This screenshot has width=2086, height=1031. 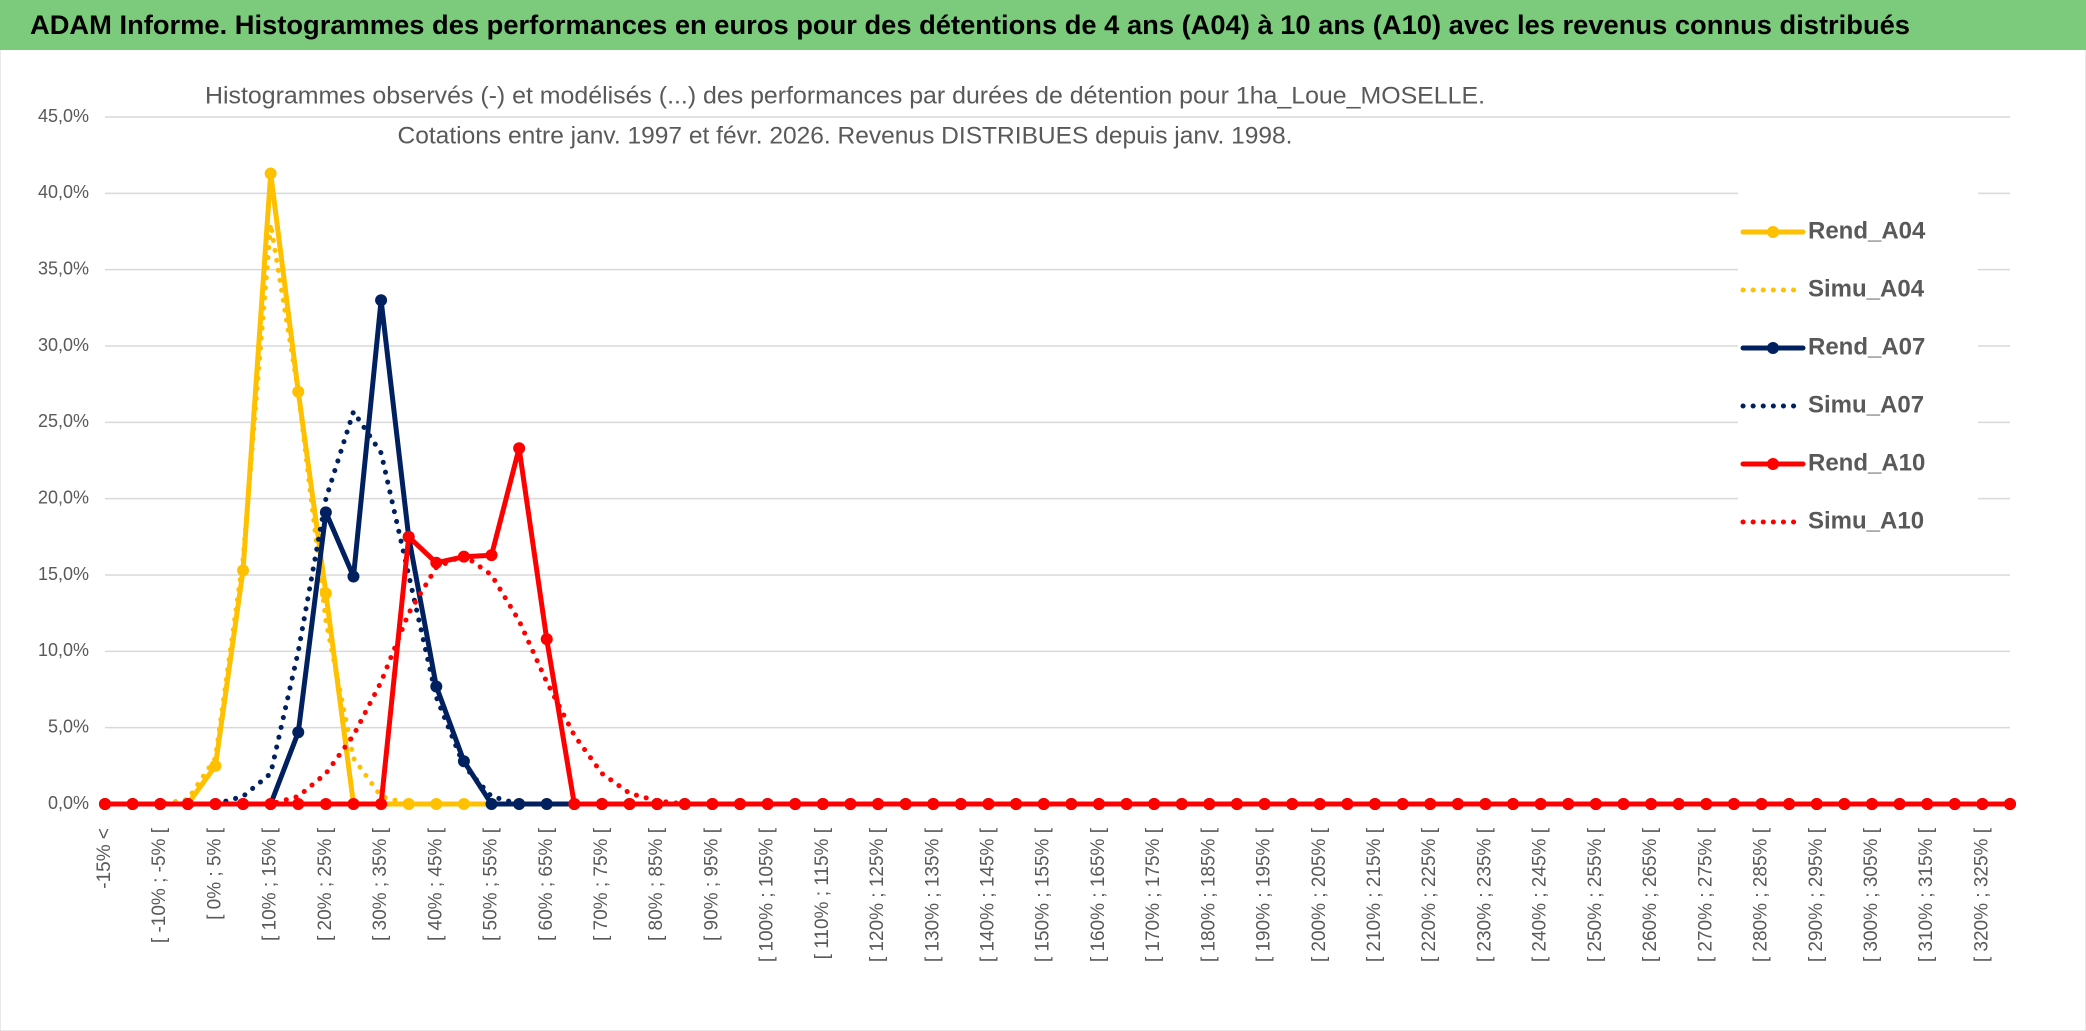 I want to click on x-tick-label: [ 230% ; 235% [, so click(x=1484, y=894).